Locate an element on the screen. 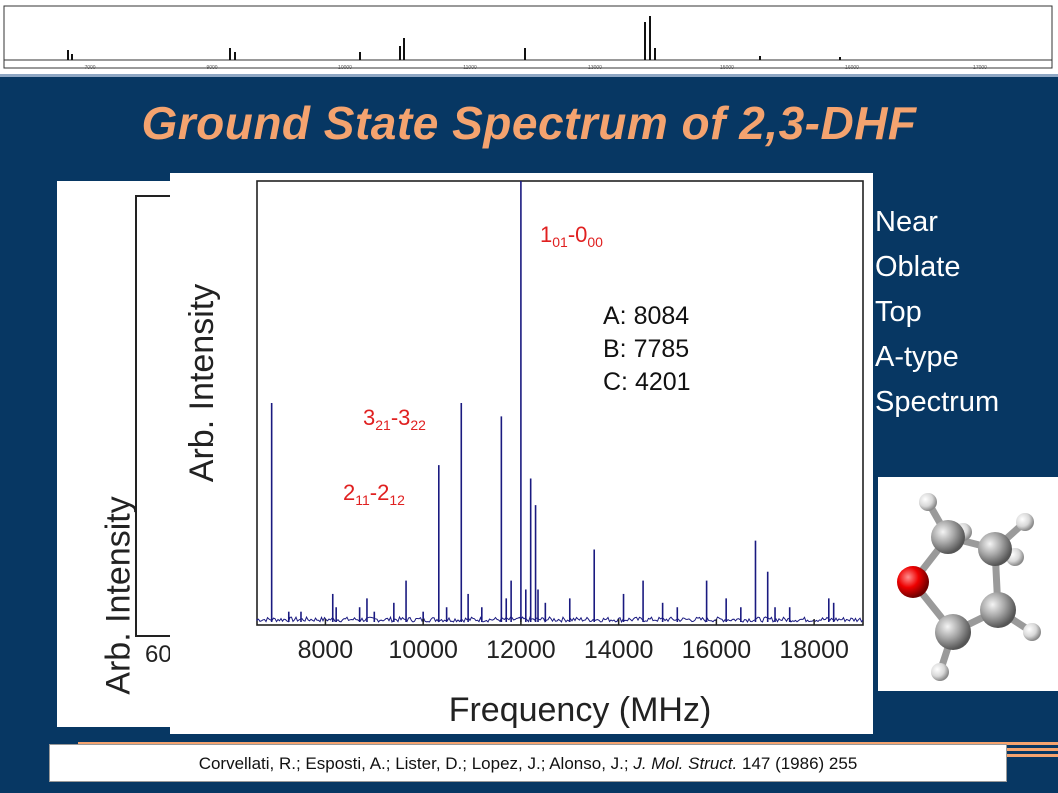 This screenshot has height=793, width=1058. note-spectrum: Spectrum is located at coordinates (937, 402).